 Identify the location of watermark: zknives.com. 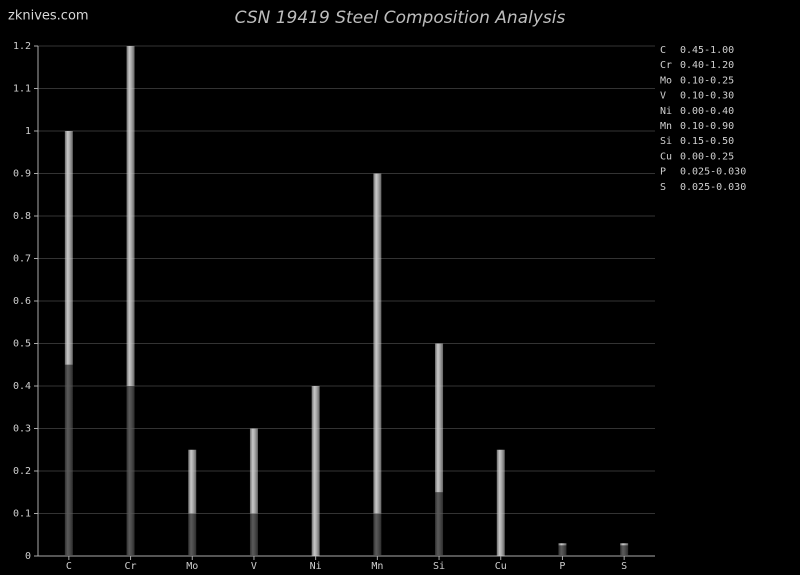
(48, 16).